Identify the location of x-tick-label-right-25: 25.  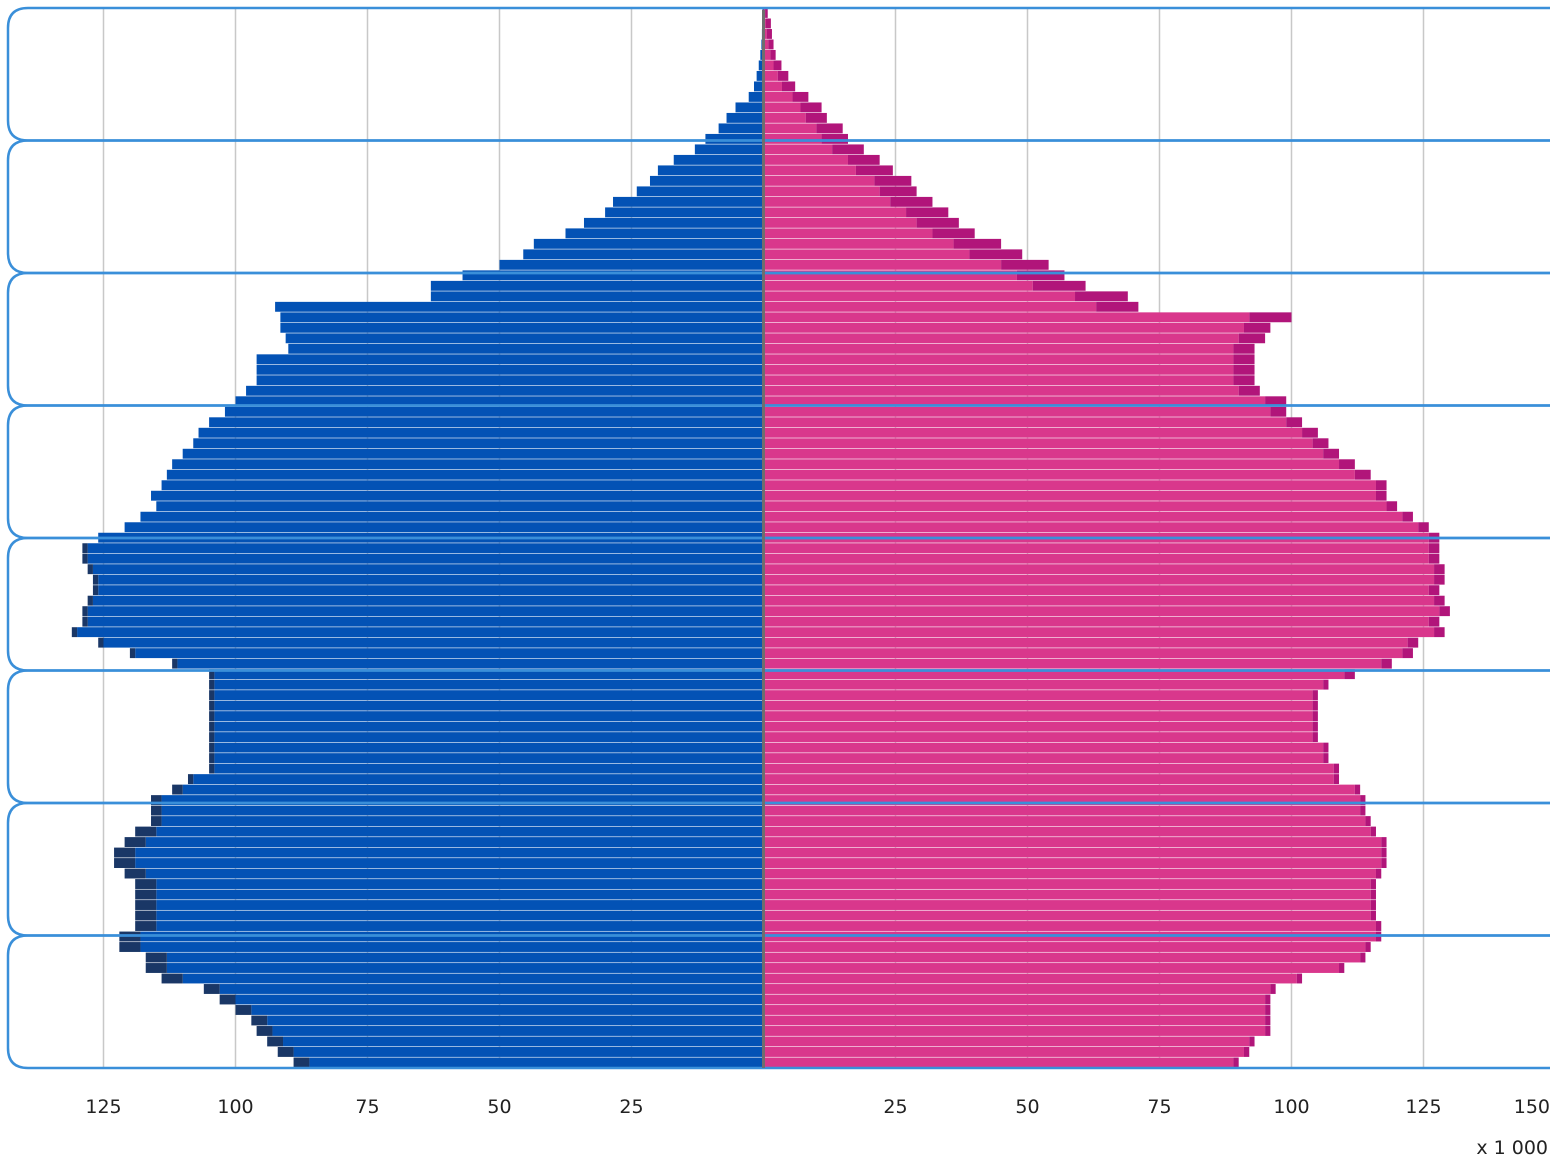
(895, 1107).